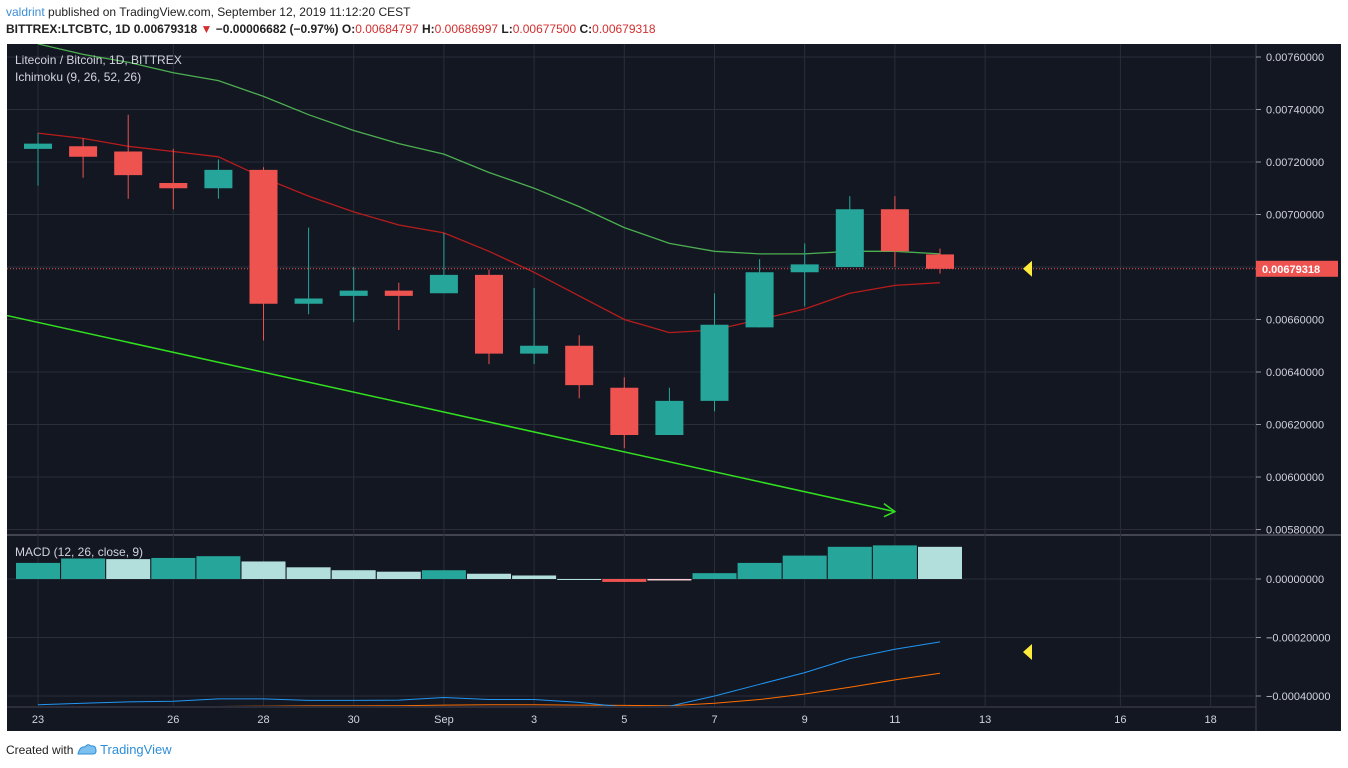  What do you see at coordinates (1295, 531) in the screenshot?
I see `price-tick-label: 0.00580000` at bounding box center [1295, 531].